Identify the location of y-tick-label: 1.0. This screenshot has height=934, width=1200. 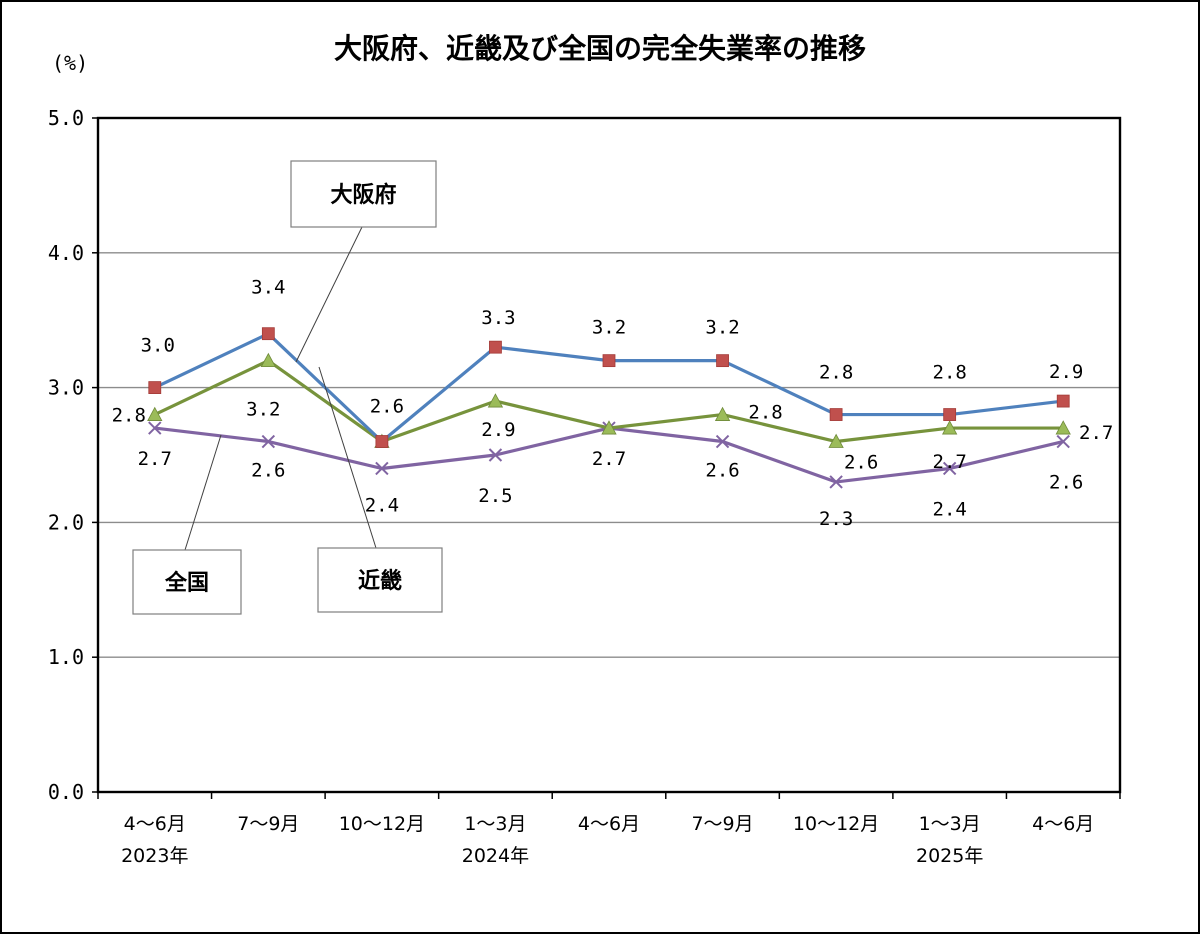
(66, 657).